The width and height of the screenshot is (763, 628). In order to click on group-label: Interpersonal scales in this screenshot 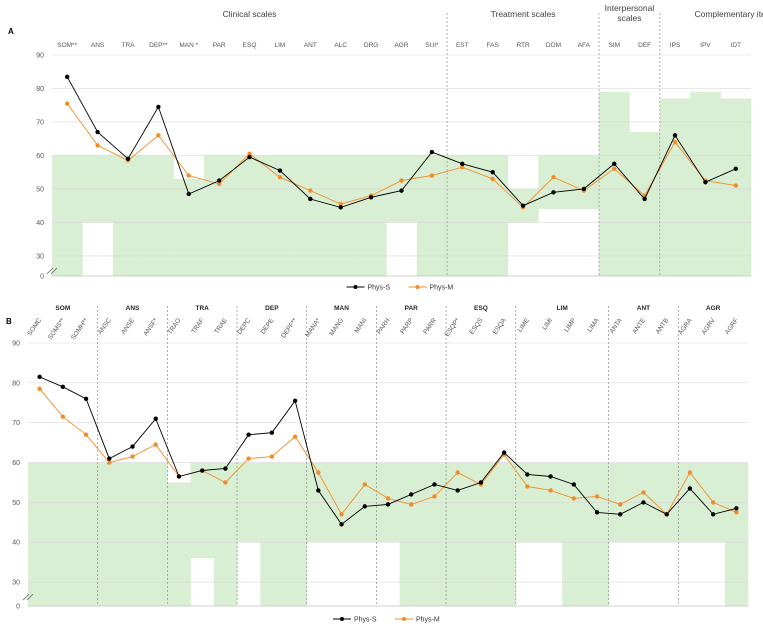, I will do `click(630, 13)`.